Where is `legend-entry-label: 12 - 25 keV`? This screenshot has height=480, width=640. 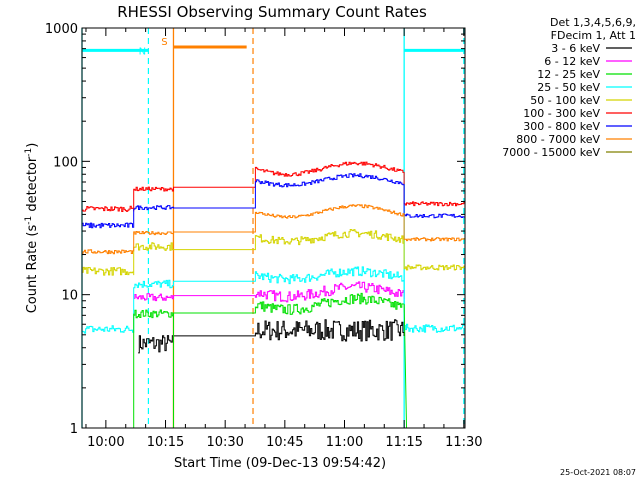 legend-entry-label: 12 - 25 keV is located at coordinates (568, 74).